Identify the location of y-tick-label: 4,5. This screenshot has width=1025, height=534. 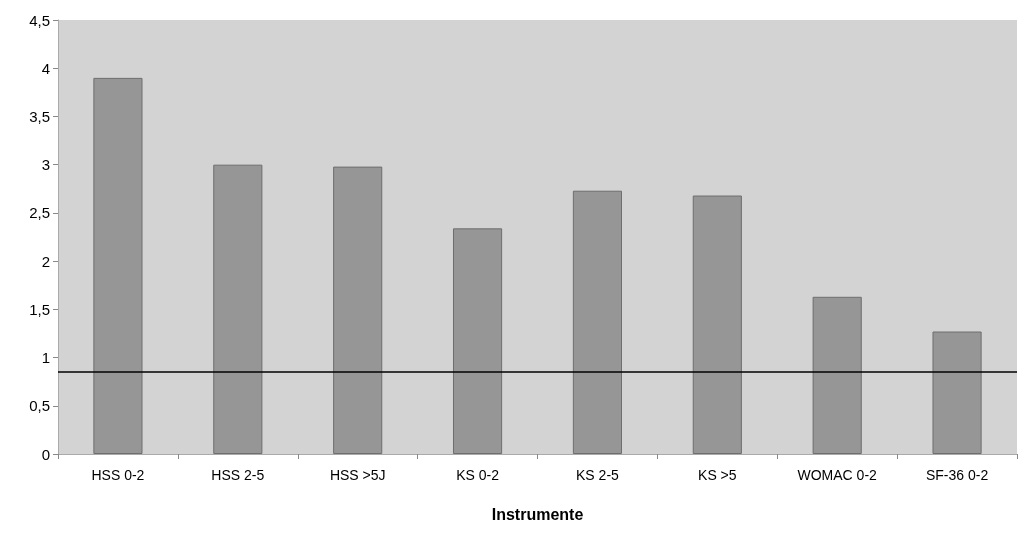
(39, 20).